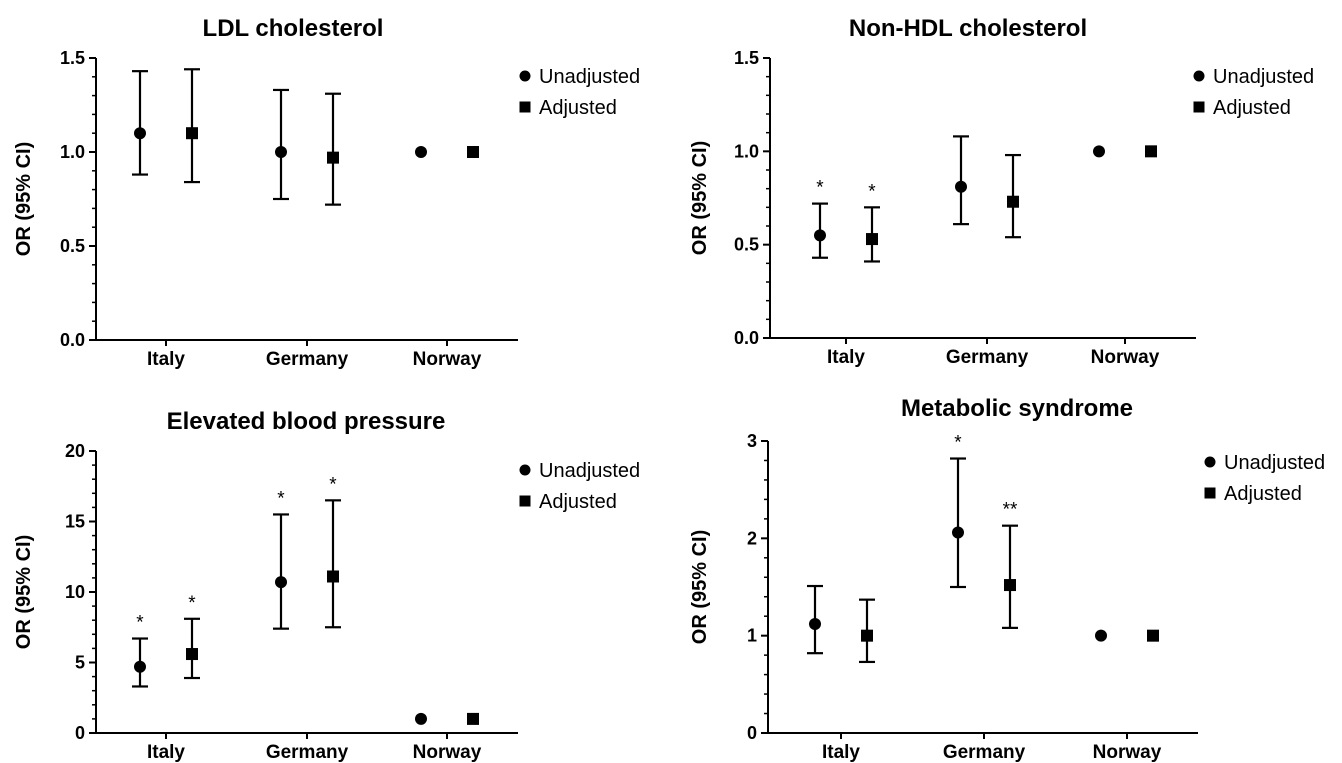 The width and height of the screenshot is (1342, 763). What do you see at coordinates (75, 522) in the screenshot?
I see `y-tick-label: 15` at bounding box center [75, 522].